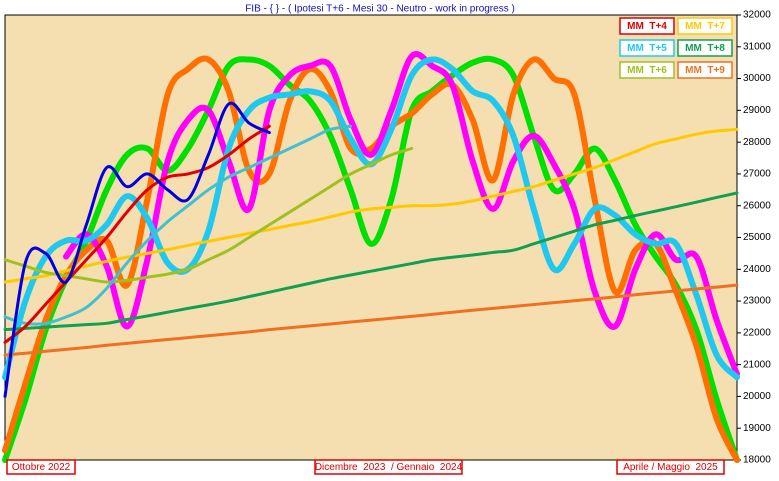  What do you see at coordinates (757, 142) in the screenshot?
I see `y-tick-label: 28000` at bounding box center [757, 142].